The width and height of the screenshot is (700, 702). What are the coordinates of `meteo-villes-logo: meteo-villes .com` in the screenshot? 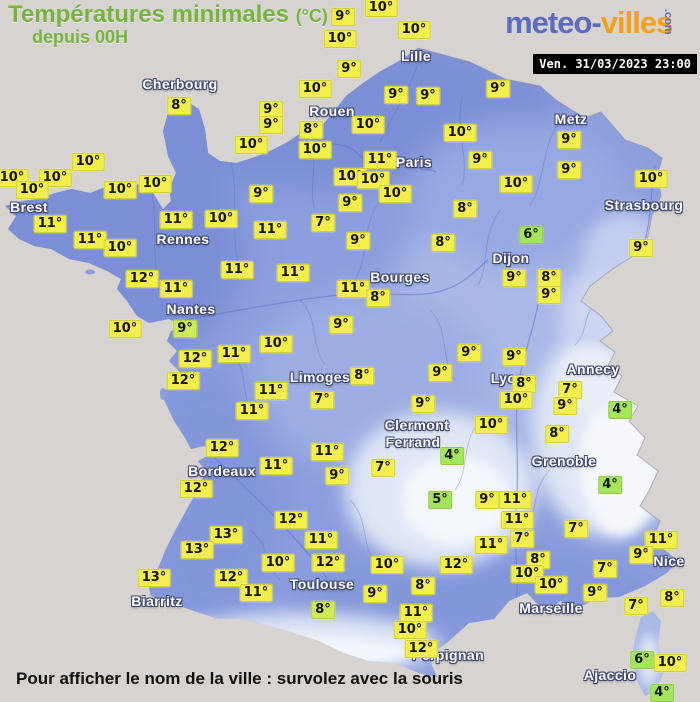 It's located at (601, 23).